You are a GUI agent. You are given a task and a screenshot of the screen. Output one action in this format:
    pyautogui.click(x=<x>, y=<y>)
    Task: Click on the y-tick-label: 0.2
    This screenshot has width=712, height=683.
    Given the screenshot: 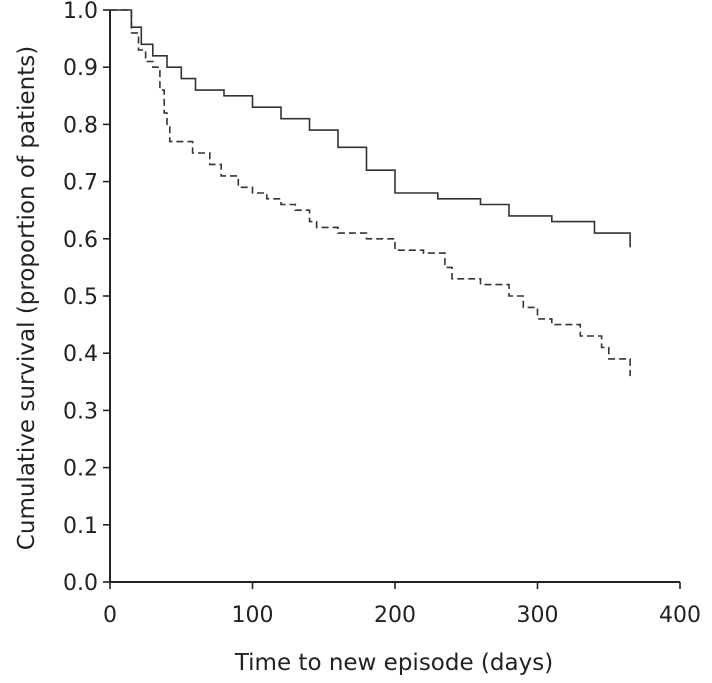 What is the action you would take?
    pyautogui.click(x=80, y=469)
    